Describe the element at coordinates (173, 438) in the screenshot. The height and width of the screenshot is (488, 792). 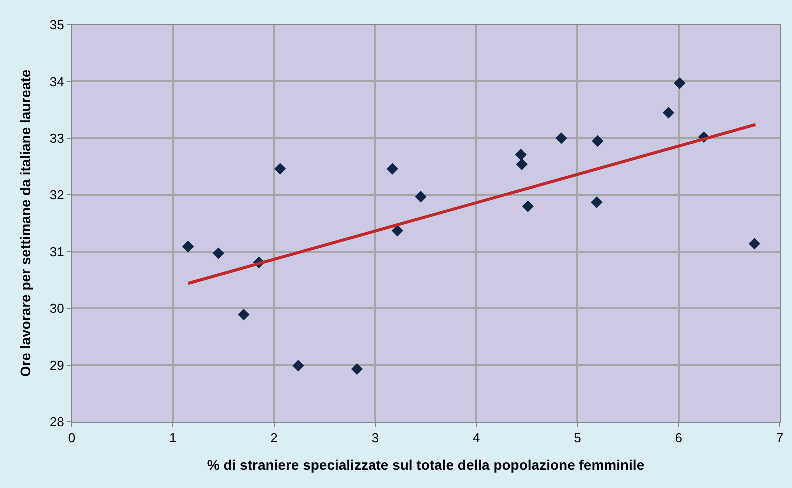
I see `x-tick-label: 1` at that location.